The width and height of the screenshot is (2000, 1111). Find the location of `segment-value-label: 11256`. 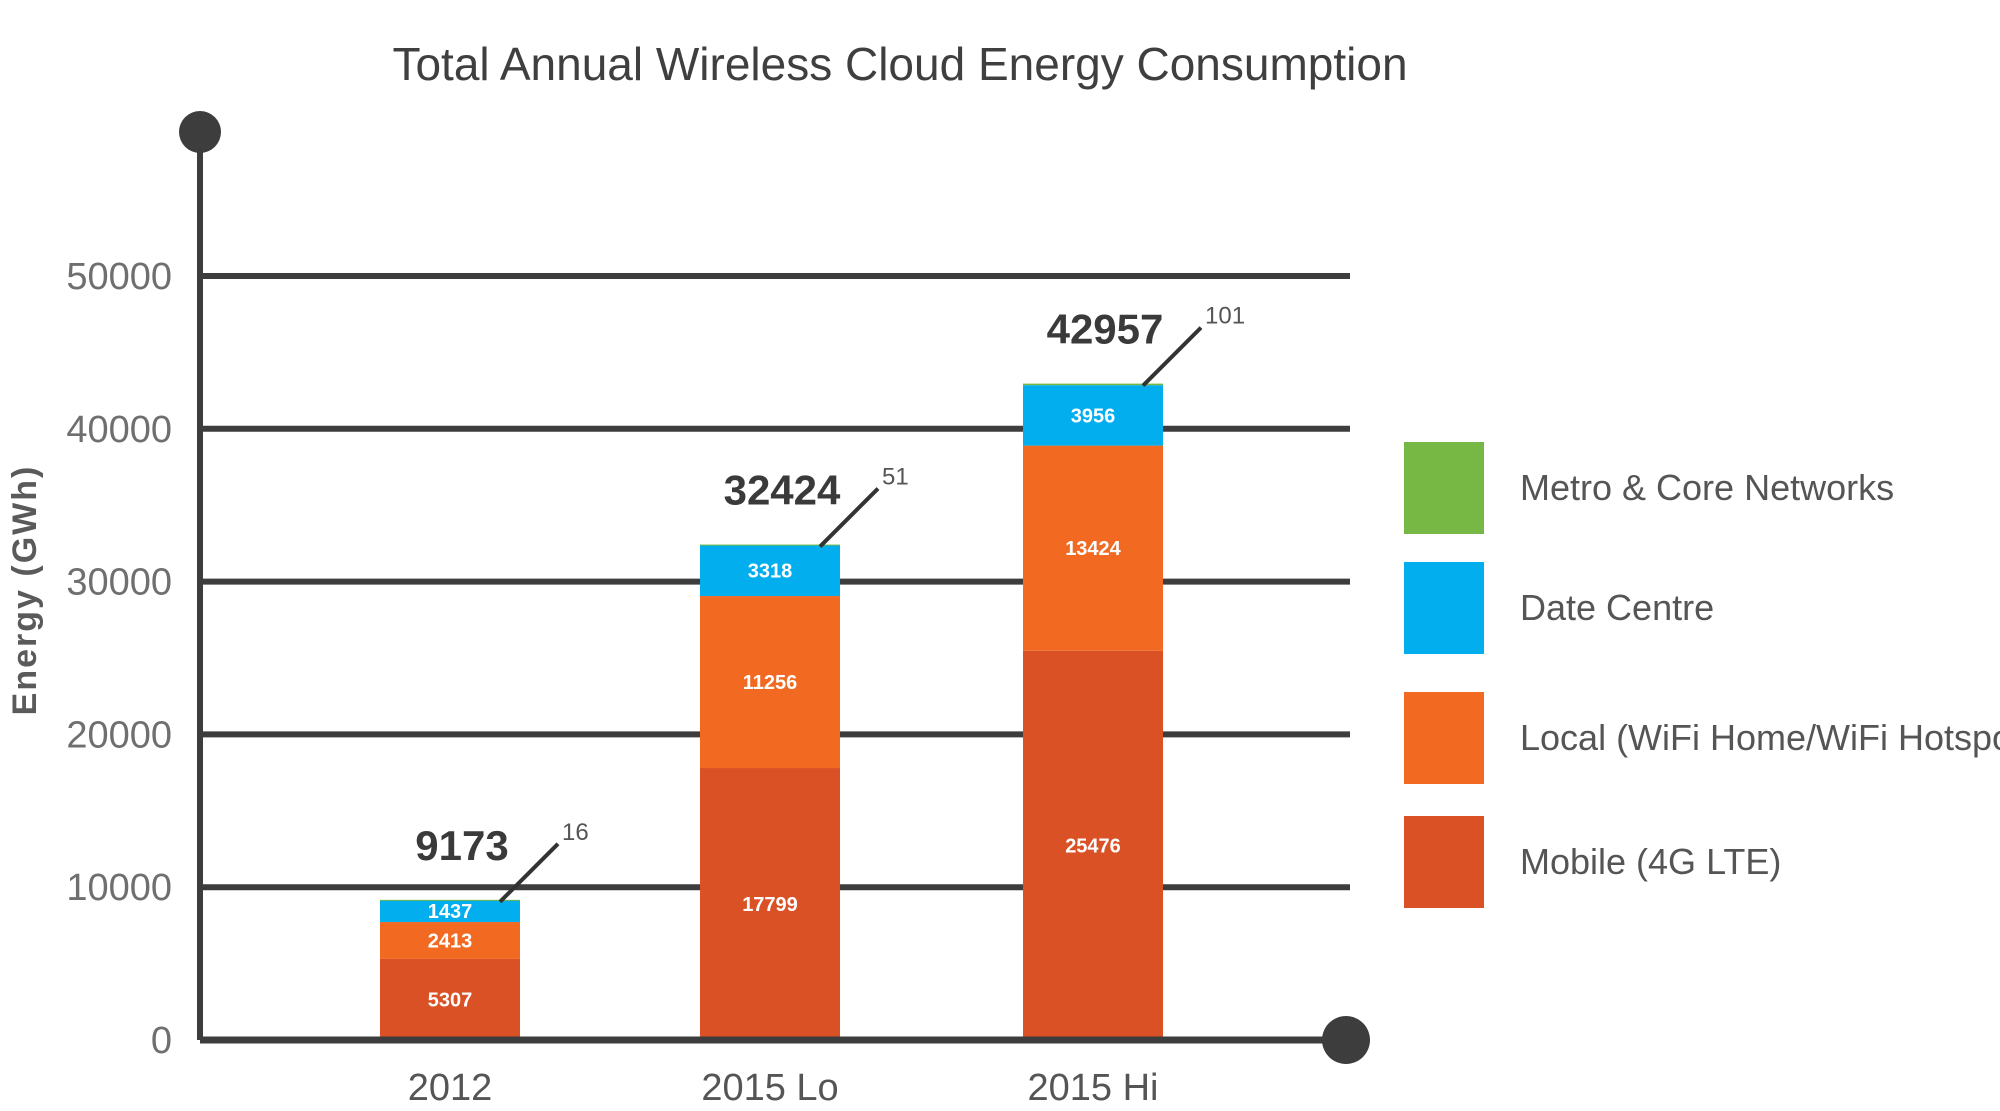

segment-value-label: 11256 is located at coordinates (770, 683).